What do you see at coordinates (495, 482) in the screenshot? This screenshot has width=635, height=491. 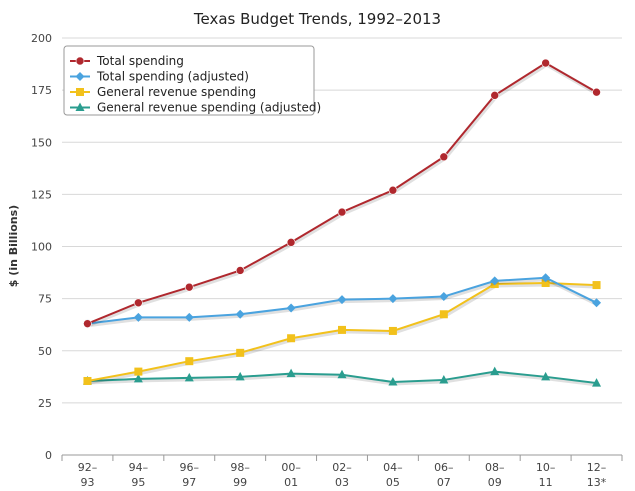 I see `x-tick-label-line: 09` at bounding box center [495, 482].